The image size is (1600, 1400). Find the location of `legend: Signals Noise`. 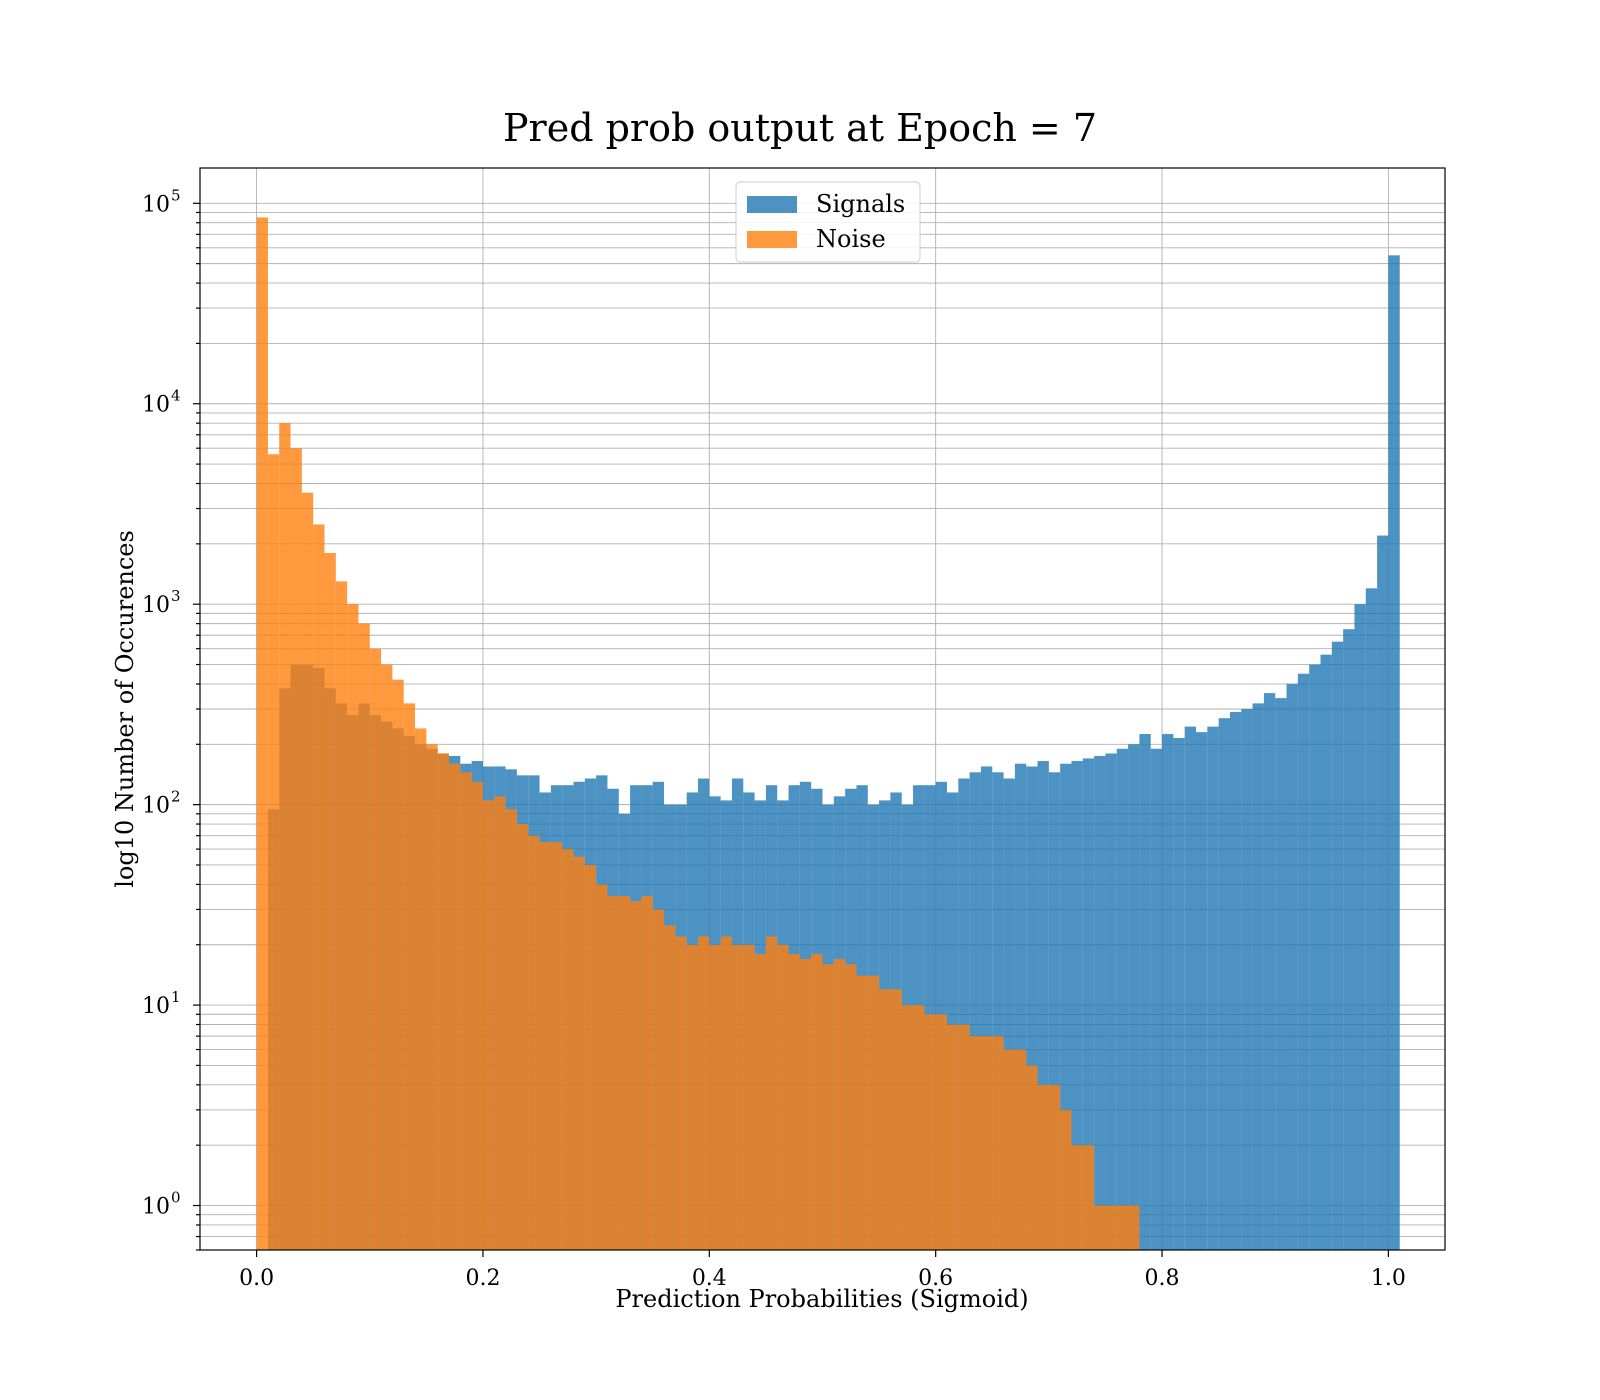

legend: Signals Noise is located at coordinates (828, 222).